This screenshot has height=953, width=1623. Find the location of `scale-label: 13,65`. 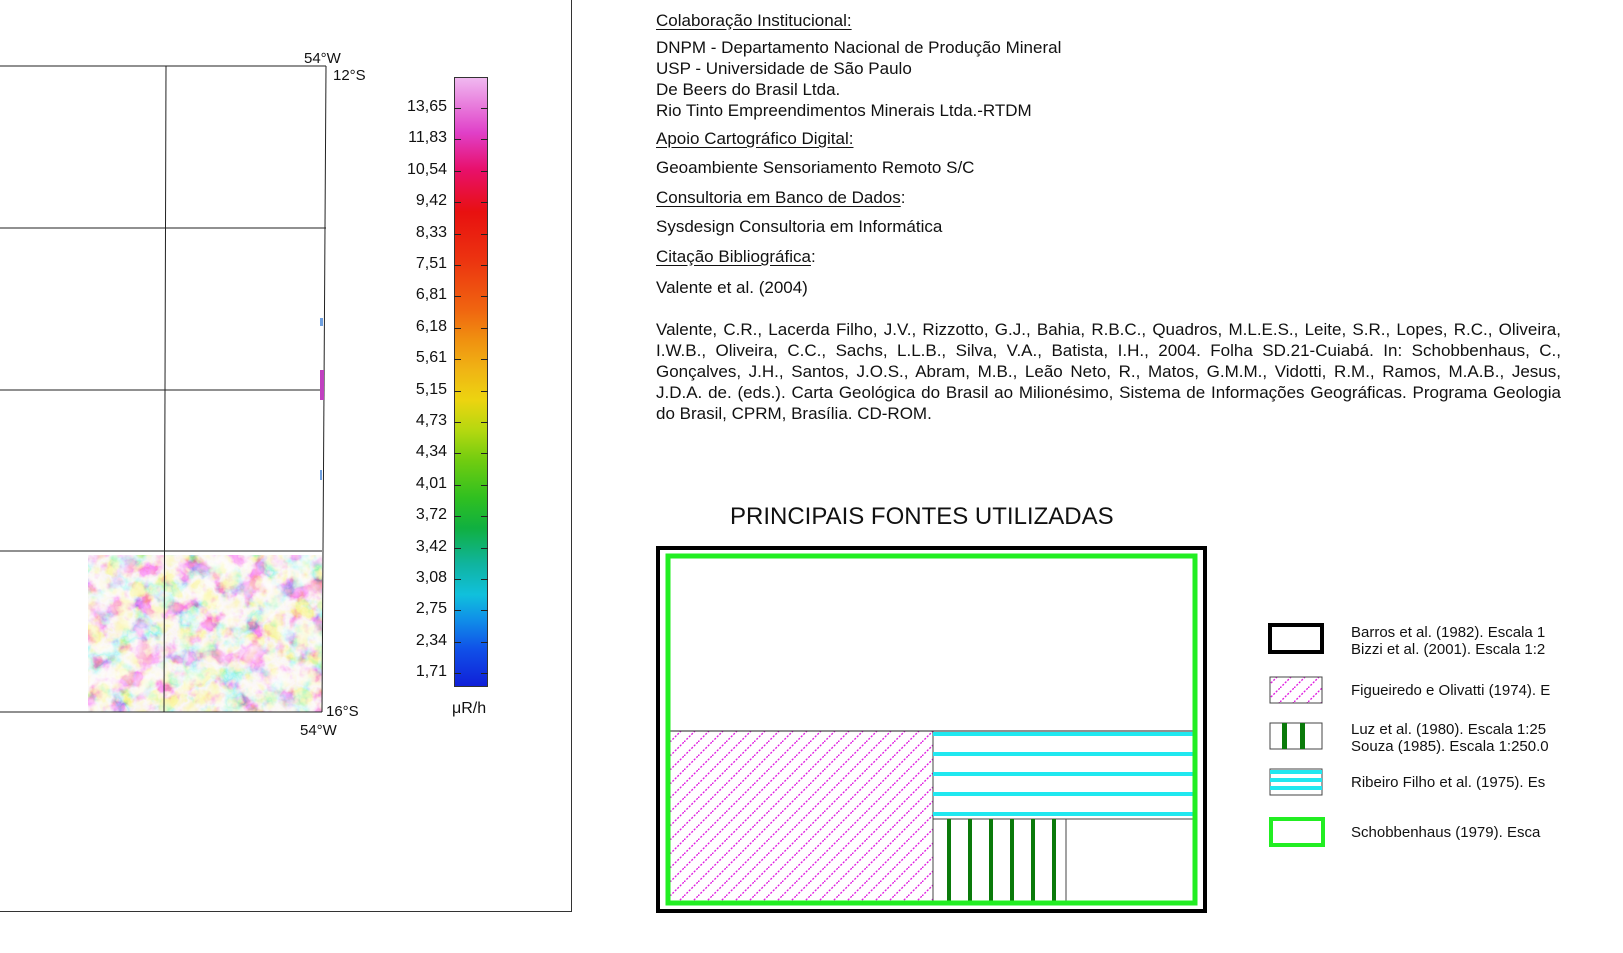

scale-label: 13,65 is located at coordinates (422, 107).